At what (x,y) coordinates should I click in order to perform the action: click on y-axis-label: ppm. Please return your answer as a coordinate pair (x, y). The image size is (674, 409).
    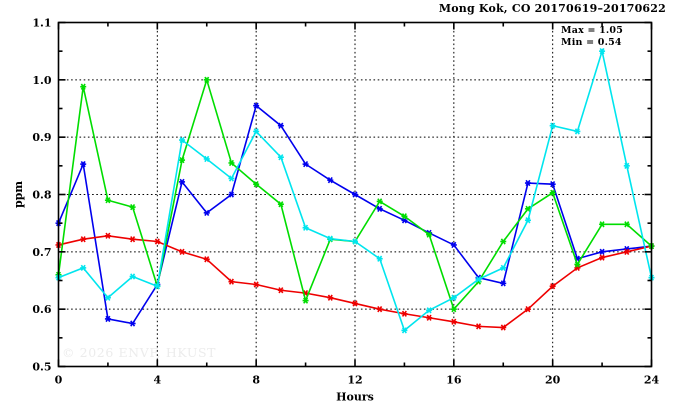
    Looking at the image, I should click on (18, 194).